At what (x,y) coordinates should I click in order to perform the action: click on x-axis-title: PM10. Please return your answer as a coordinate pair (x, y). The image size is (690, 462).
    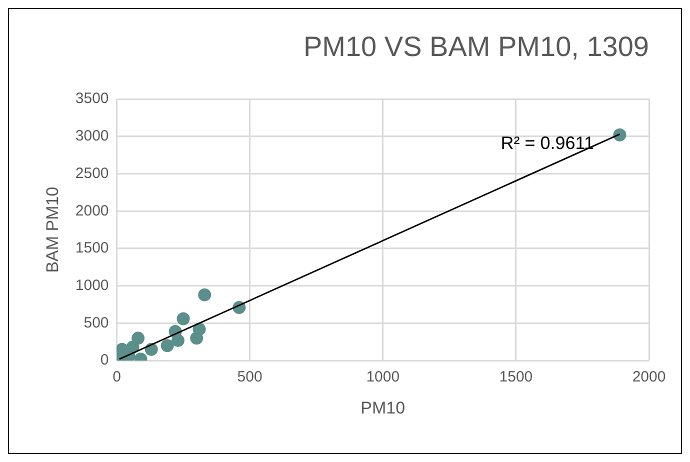
    Looking at the image, I should click on (383, 408).